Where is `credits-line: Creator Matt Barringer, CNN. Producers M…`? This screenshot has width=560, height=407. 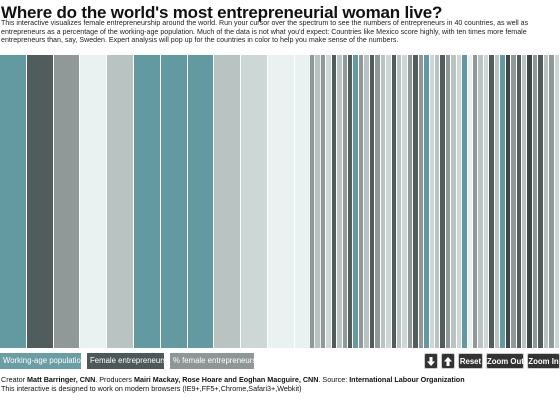 credits-line: Creator Matt Barringer, CNN. Producers M… is located at coordinates (233, 379).